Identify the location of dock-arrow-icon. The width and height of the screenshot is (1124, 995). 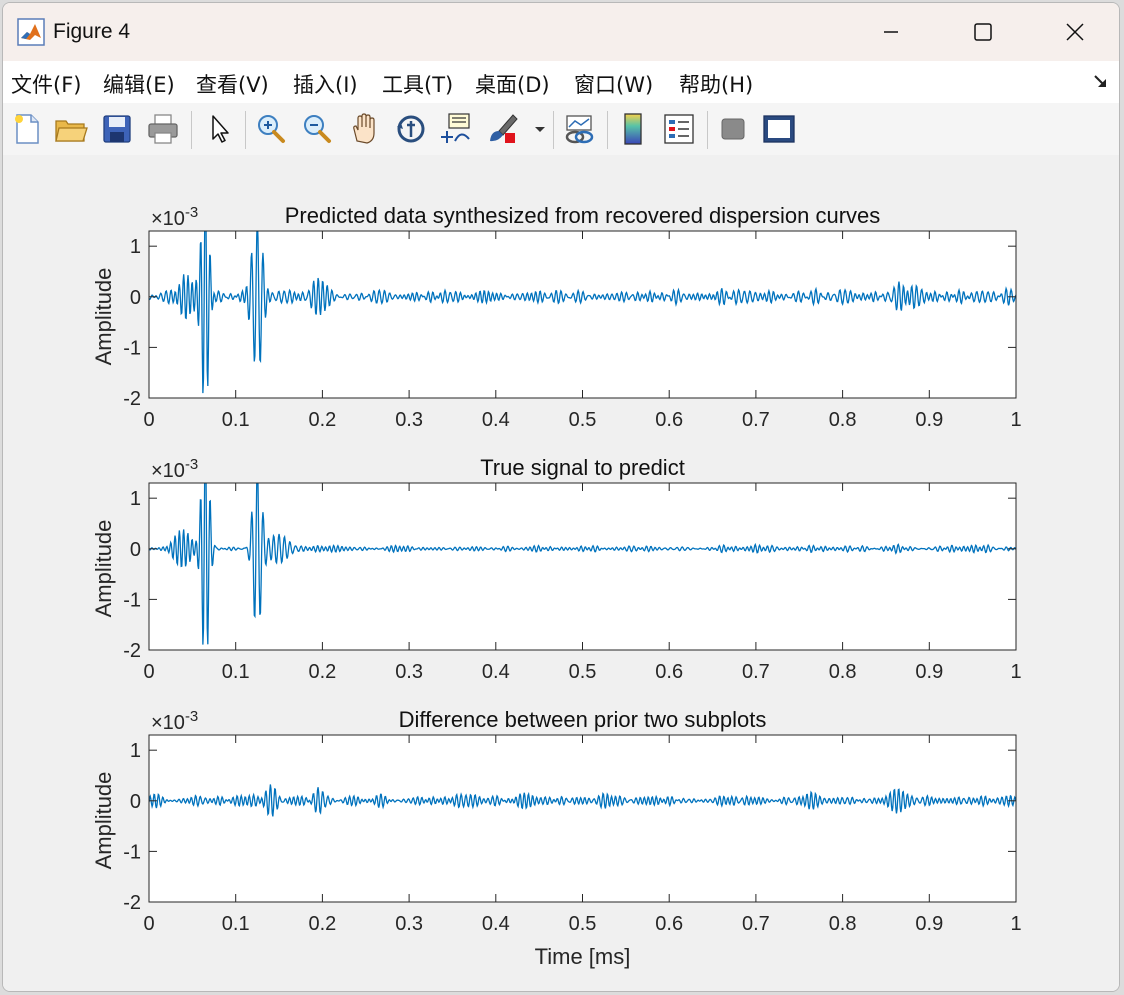
(1101, 81).